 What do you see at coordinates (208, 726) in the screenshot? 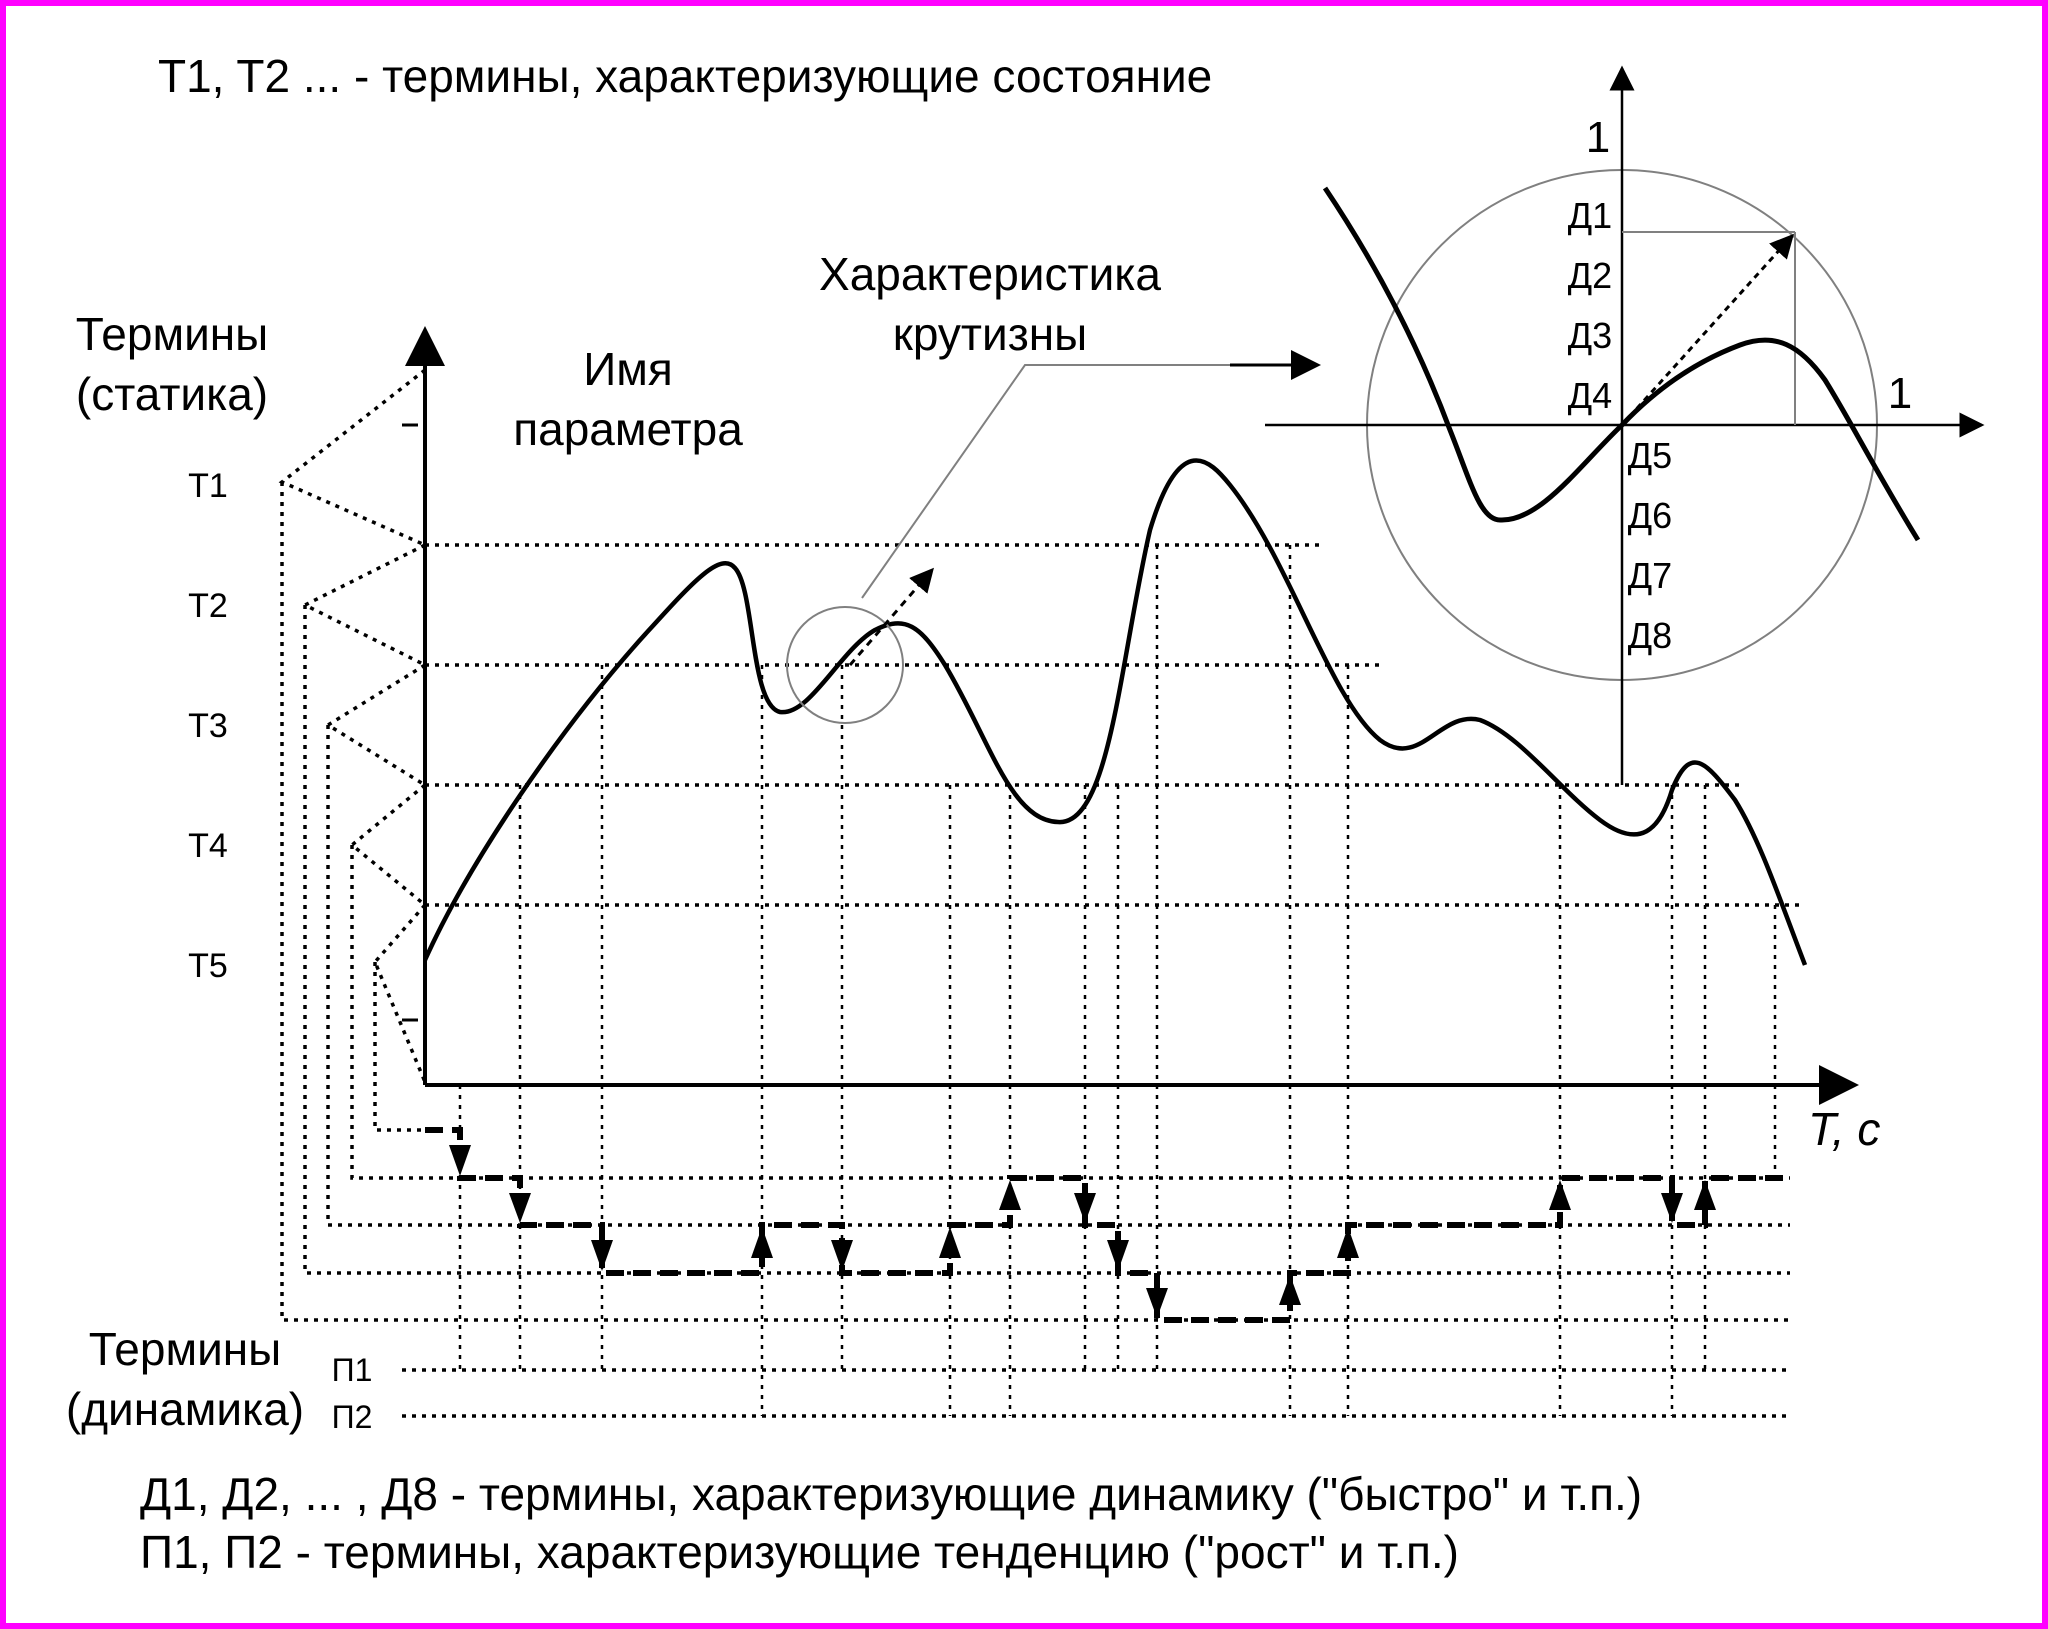
I see `static-term-t3: T3` at bounding box center [208, 726].